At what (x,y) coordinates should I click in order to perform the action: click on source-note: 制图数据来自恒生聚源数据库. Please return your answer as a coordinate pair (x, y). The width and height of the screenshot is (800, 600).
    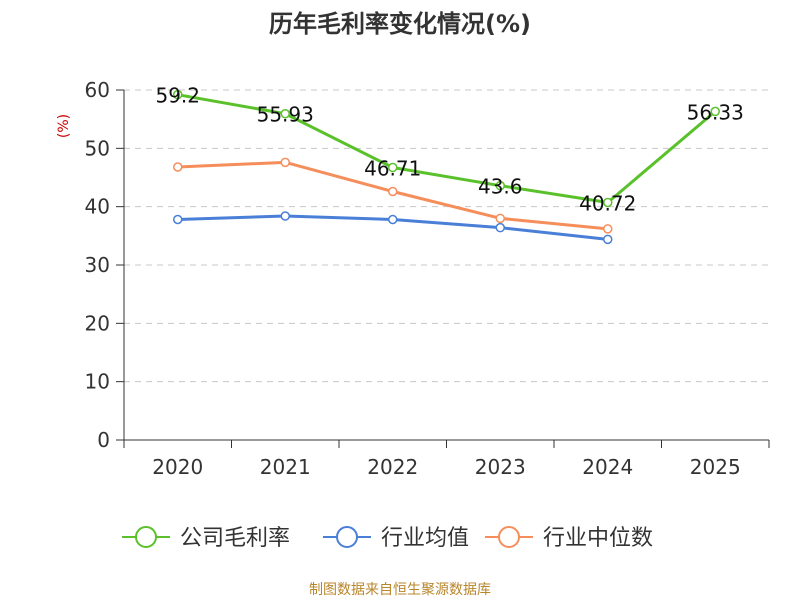
    Looking at the image, I should click on (400, 590).